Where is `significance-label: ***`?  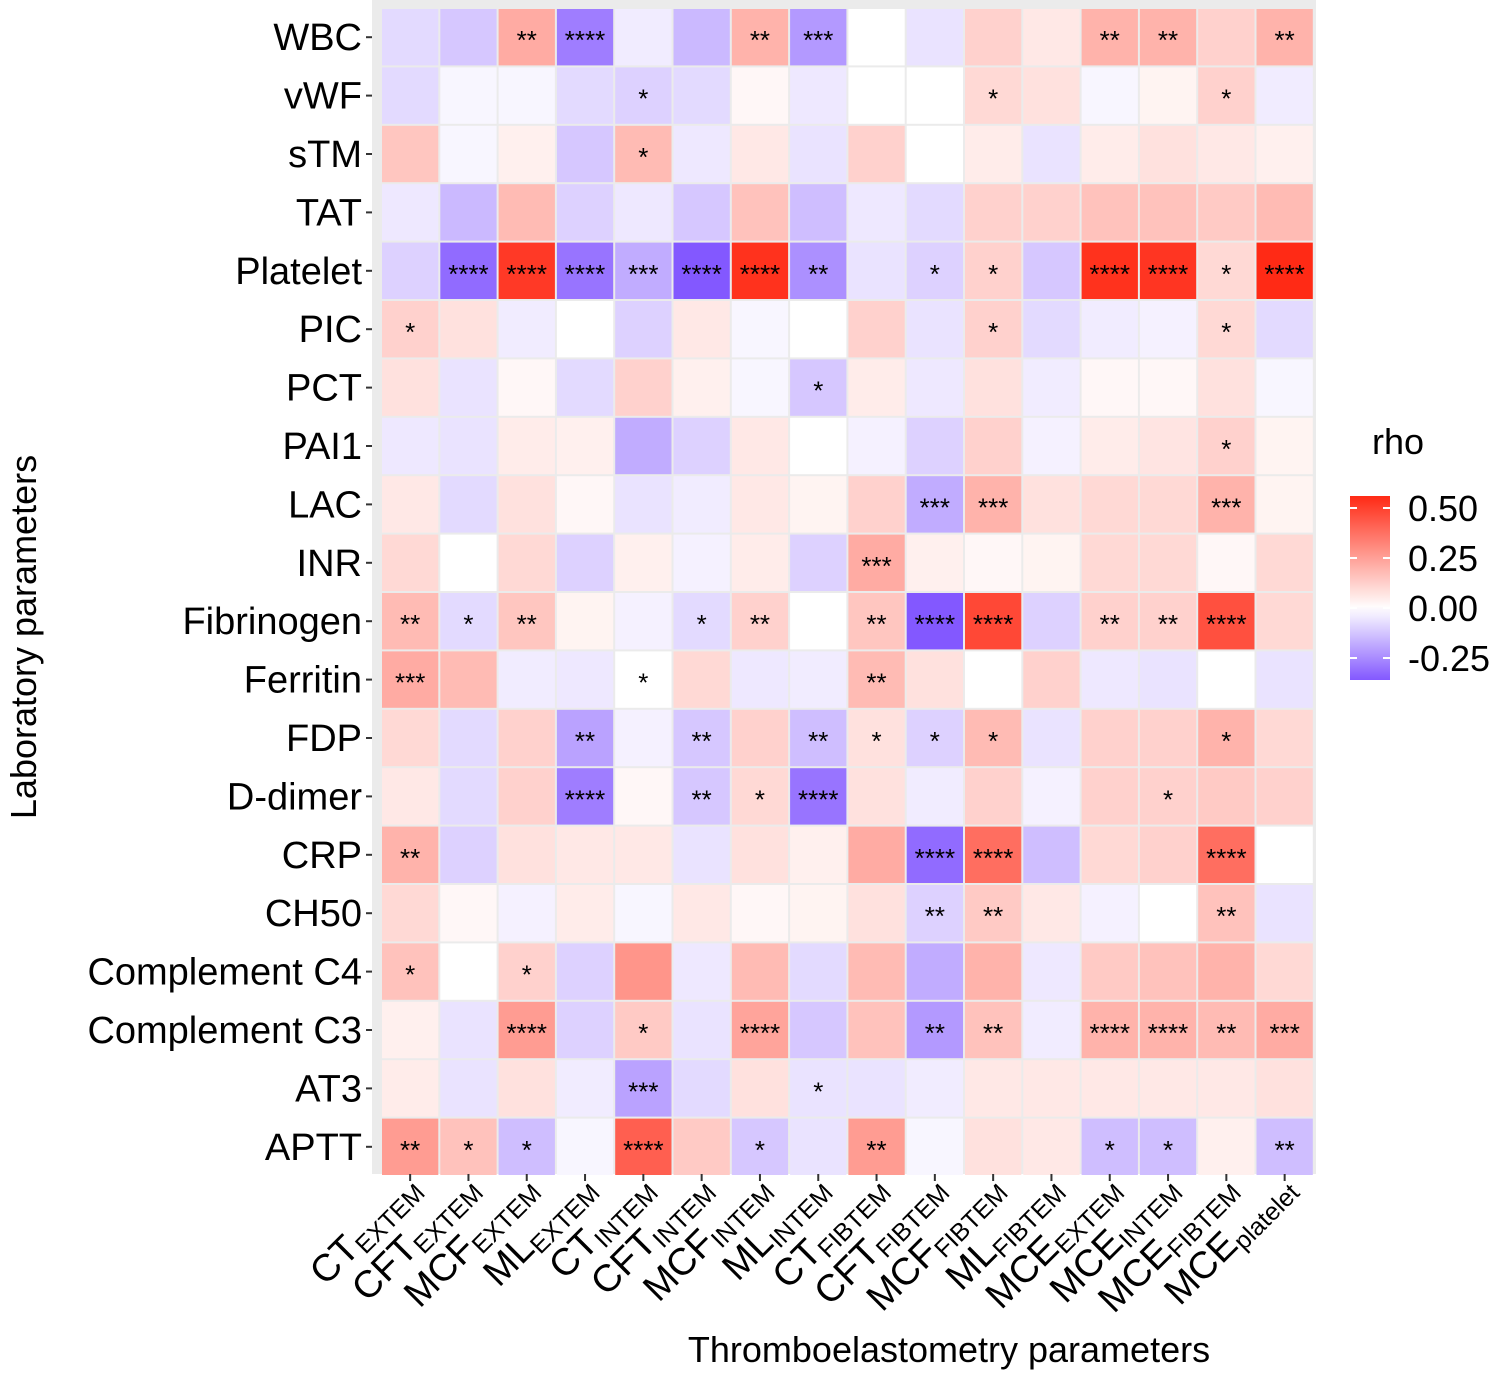
significance-label: *** is located at coordinates (643, 1091).